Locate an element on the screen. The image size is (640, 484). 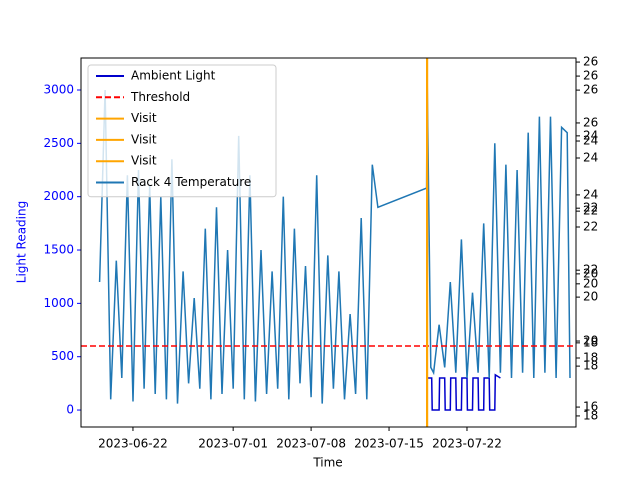
legend-box is located at coordinates (182, 131).